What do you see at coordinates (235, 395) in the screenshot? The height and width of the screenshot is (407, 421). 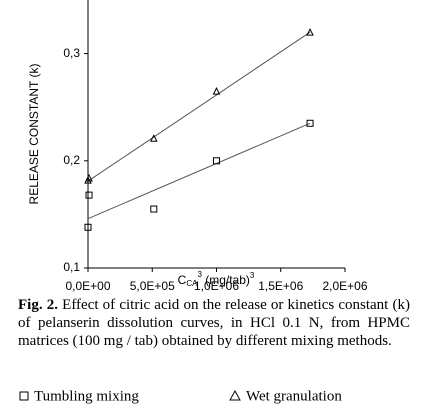 I see `legend-triangle` at bounding box center [235, 395].